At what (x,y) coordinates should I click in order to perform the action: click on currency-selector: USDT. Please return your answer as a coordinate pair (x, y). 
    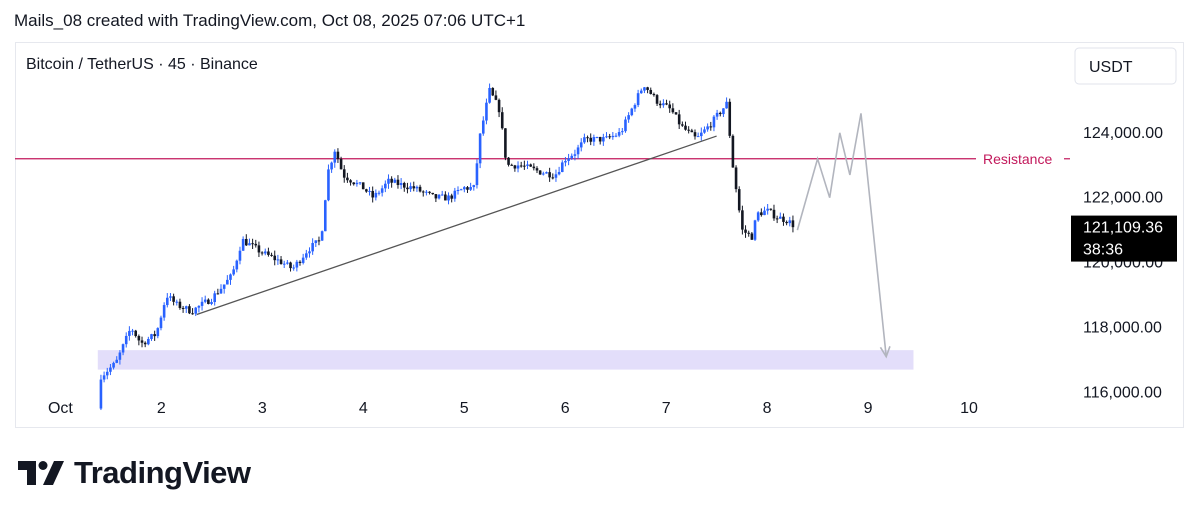
    Looking at the image, I should click on (1125, 66).